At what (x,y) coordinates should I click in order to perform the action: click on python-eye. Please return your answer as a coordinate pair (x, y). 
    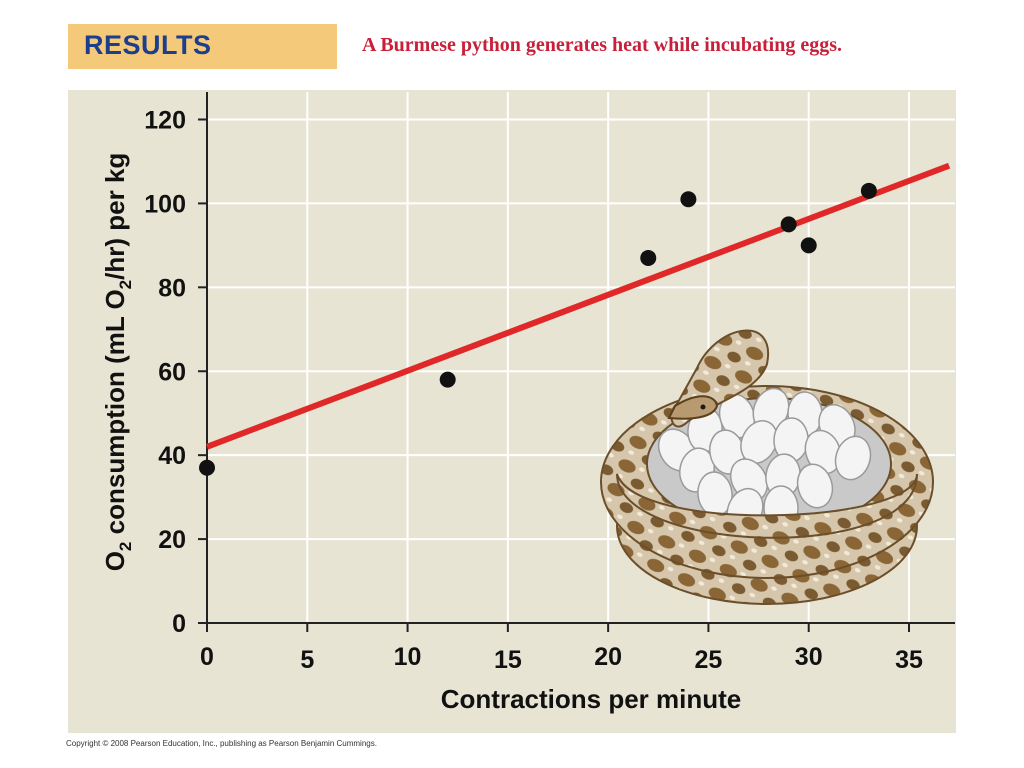
    Looking at the image, I should click on (703, 407).